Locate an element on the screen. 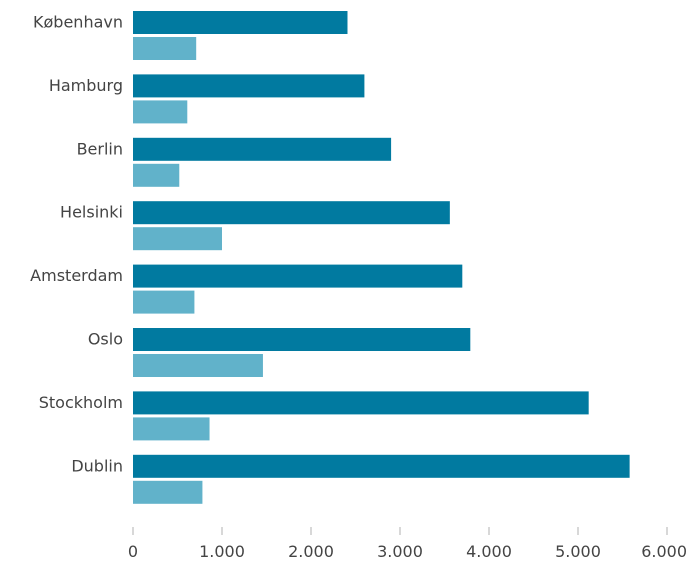  x-tick-label: 1.000 is located at coordinates (222, 551).